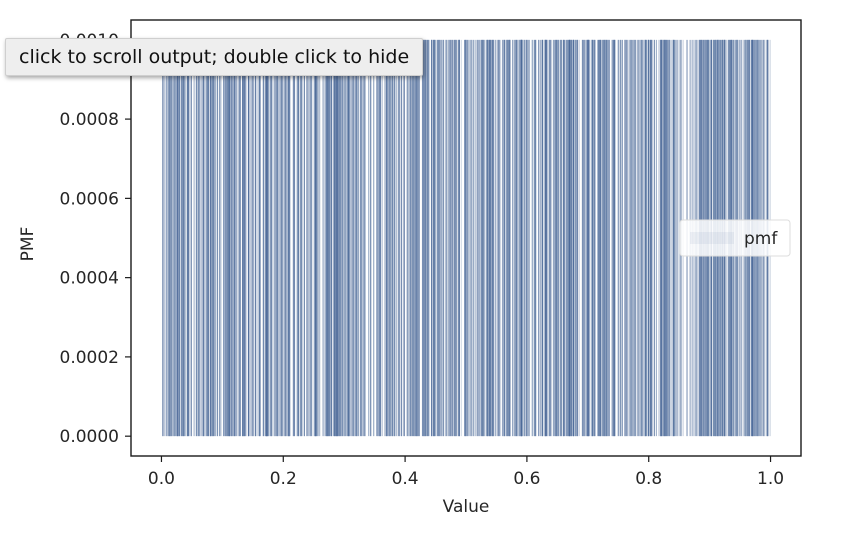 This screenshot has width=856, height=538. Describe the element at coordinates (89, 120) in the screenshot. I see `y-tick-label: 0.0008` at that location.